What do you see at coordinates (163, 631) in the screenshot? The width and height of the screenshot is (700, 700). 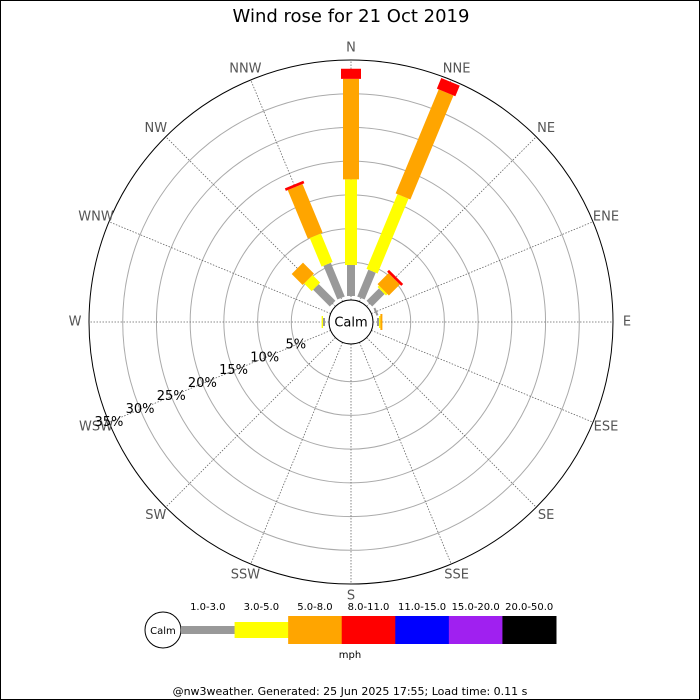 I see `legend-calm-label: Calm` at bounding box center [163, 631].